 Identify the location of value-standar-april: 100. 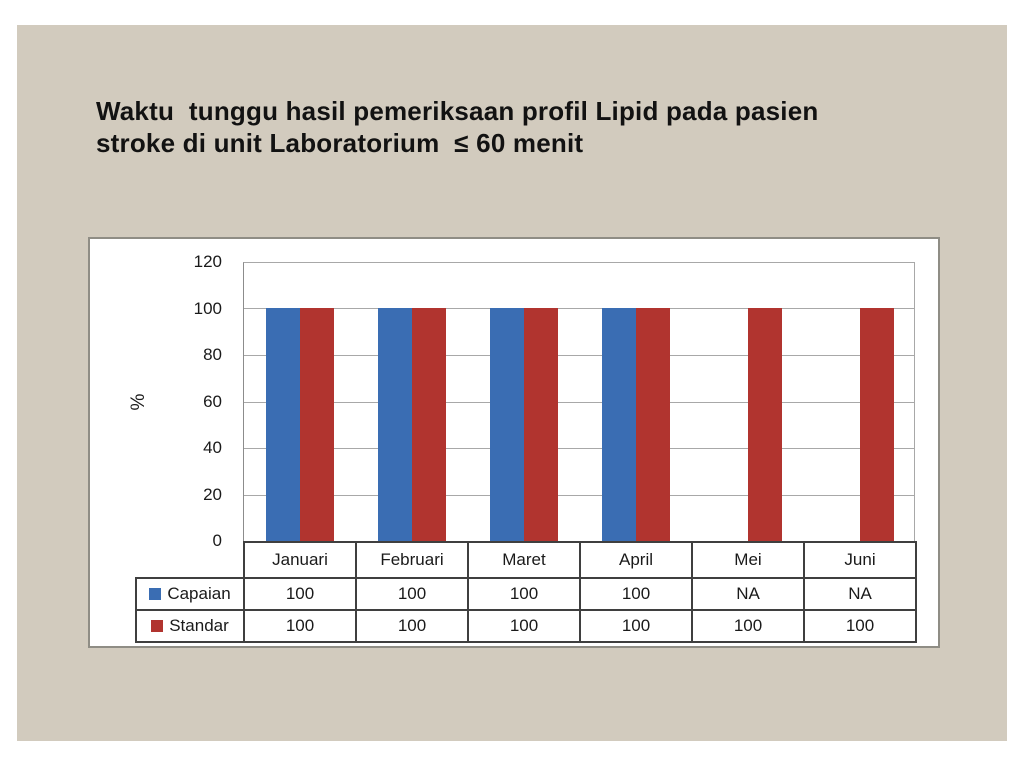
(636, 626).